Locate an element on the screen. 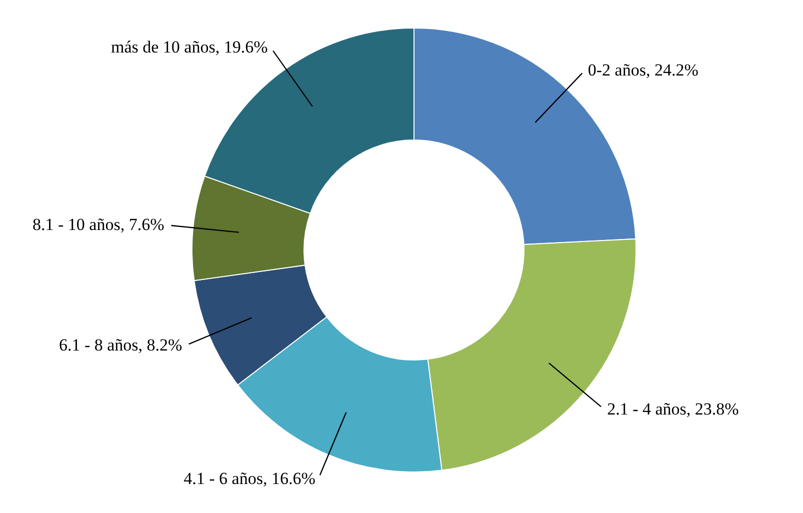 This screenshot has width=803, height=513. slice-label: más de 10 años, 19.6% is located at coordinates (189, 47).